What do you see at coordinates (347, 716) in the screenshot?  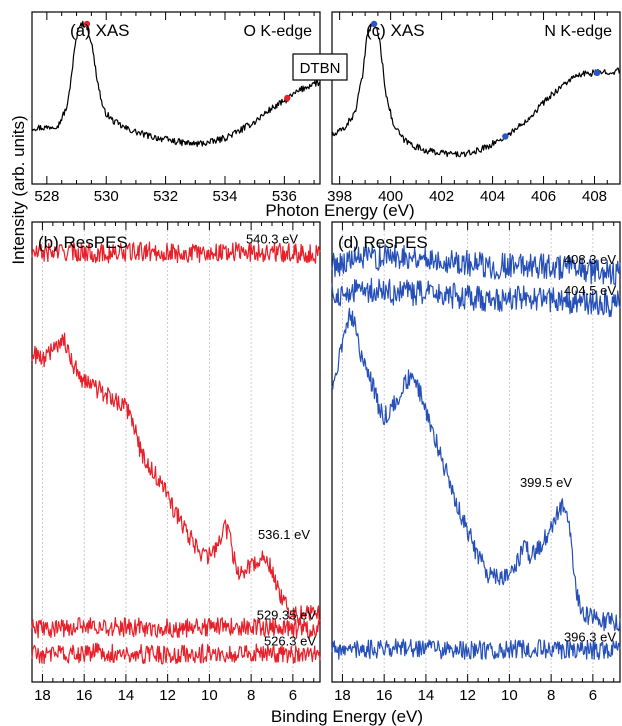 I see `bottom-x-axis-label: Binding Energy (eV)` at bounding box center [347, 716].